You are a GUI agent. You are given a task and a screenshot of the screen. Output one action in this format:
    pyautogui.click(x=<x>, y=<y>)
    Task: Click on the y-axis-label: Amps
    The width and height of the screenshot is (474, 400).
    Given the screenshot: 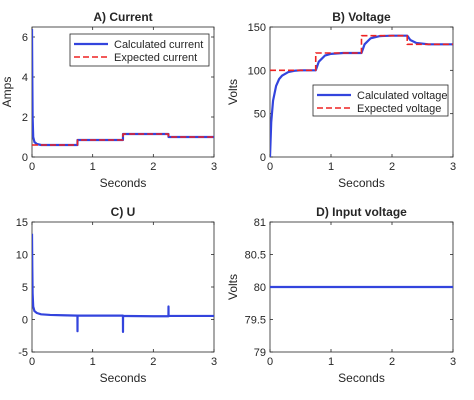 What is the action you would take?
    pyautogui.click(x=7, y=92)
    